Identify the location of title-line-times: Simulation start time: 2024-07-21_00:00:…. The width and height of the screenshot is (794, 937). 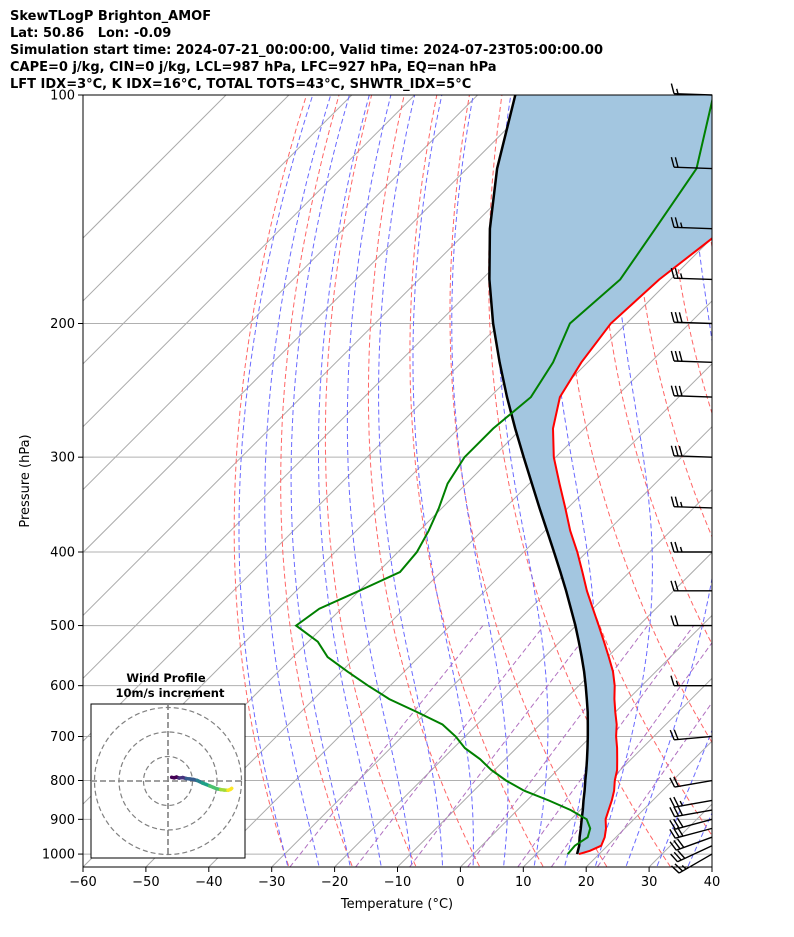
(306, 50).